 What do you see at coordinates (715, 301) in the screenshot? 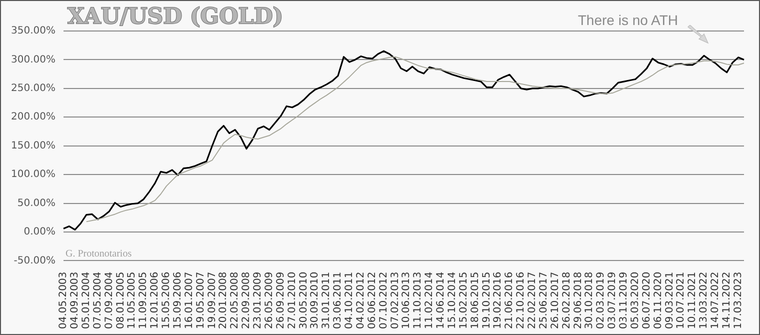
I see `x-tick-label: 14.07.2022` at bounding box center [715, 301].